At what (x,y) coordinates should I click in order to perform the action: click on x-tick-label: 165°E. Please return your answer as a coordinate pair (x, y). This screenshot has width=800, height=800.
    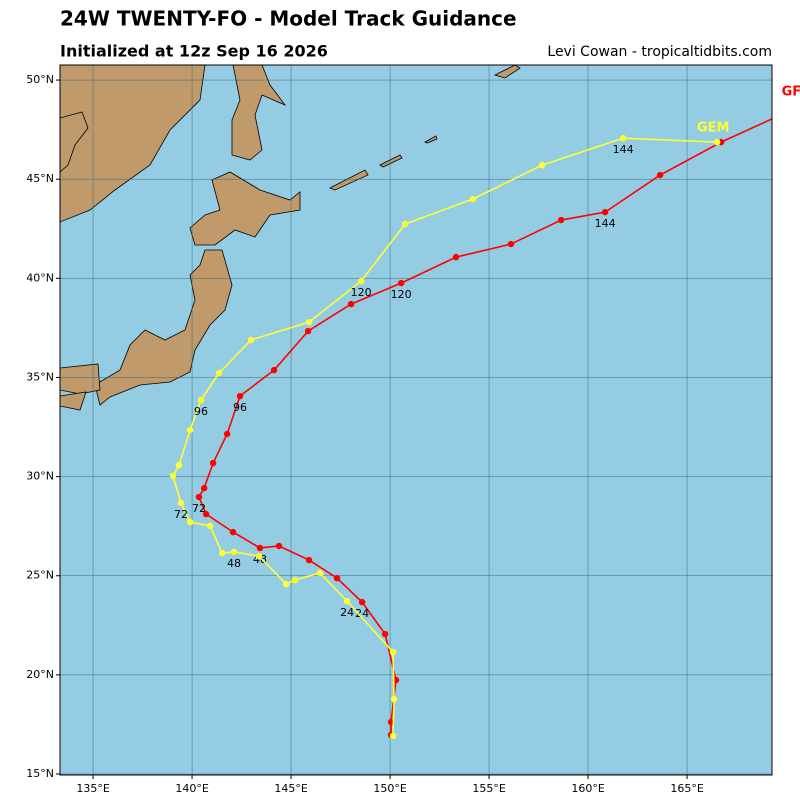
    Looking at the image, I should click on (686, 788).